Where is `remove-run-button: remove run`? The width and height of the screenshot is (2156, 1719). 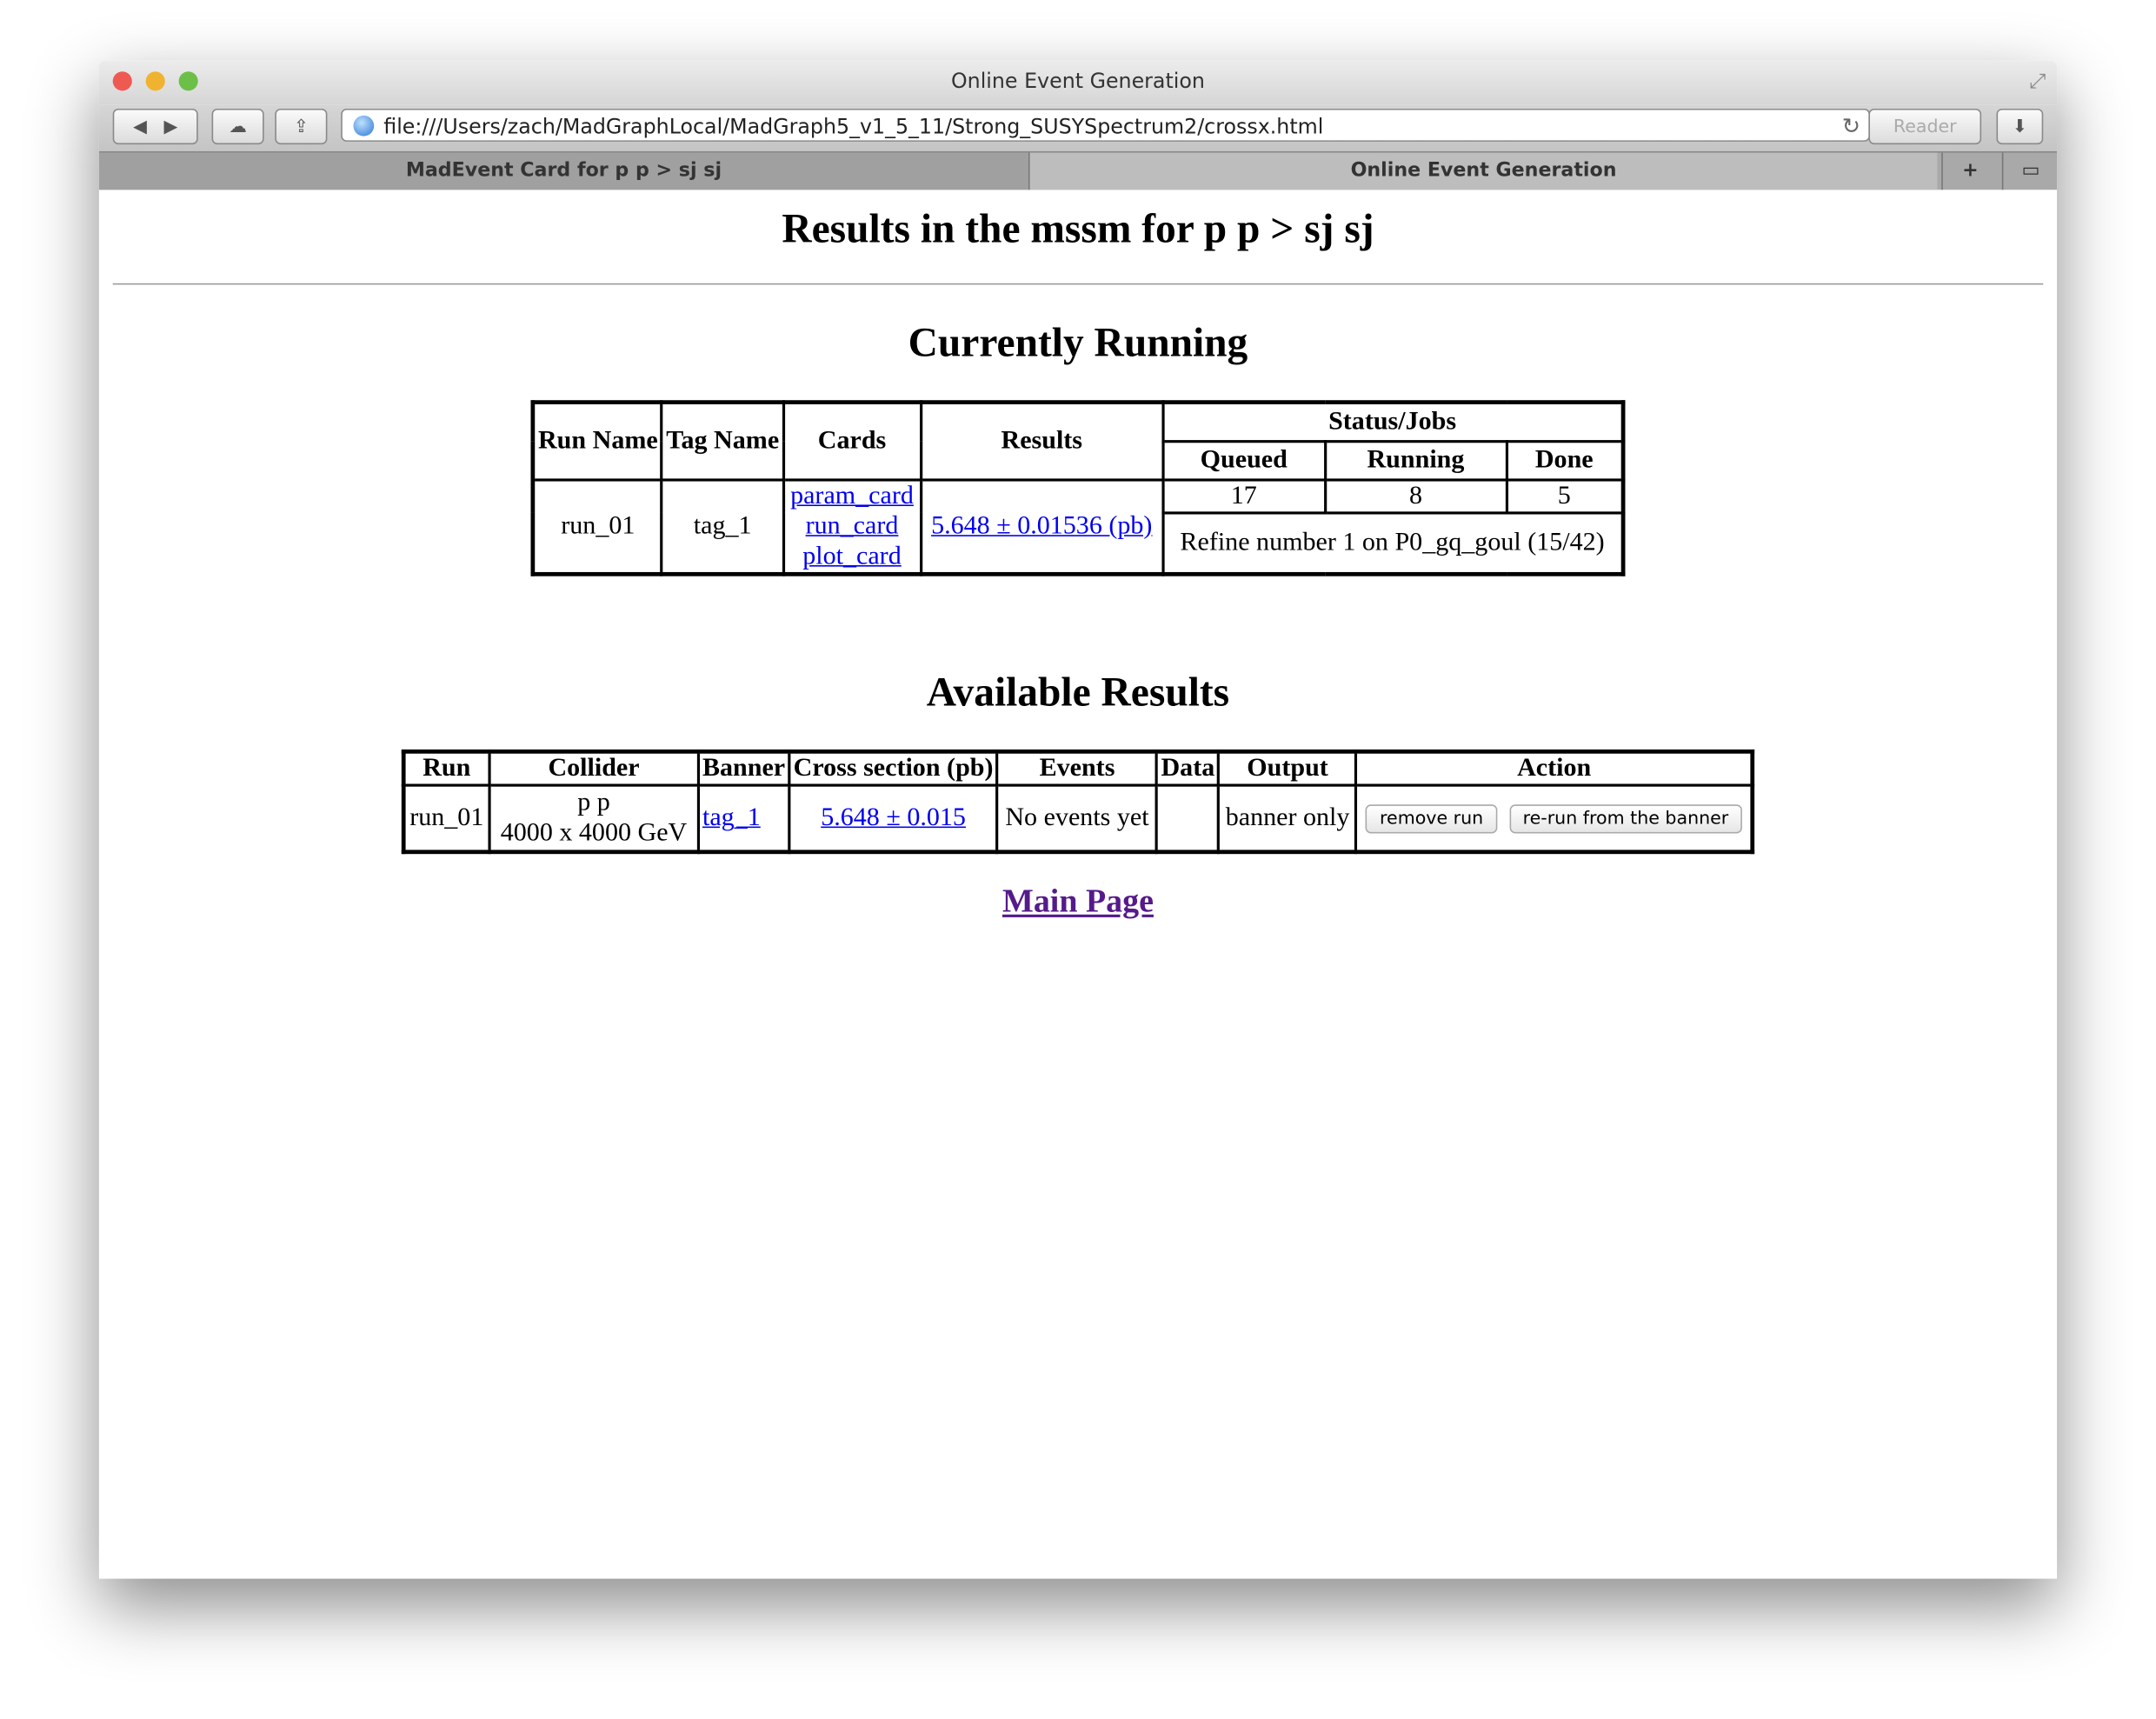 remove-run-button: remove run is located at coordinates (1432, 819).